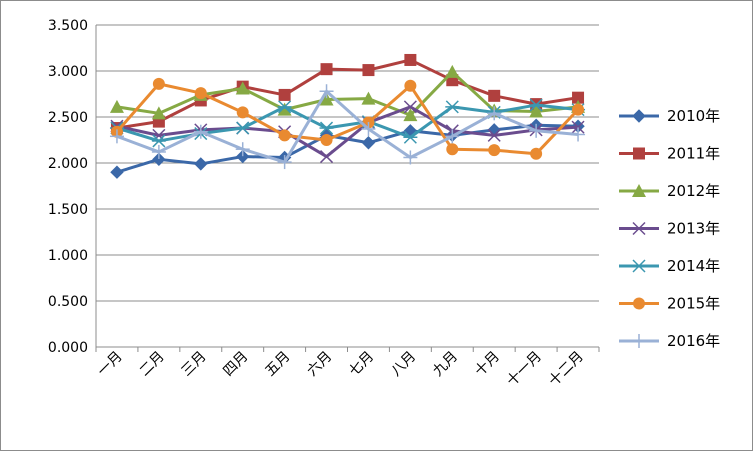 The width and height of the screenshot is (753, 452). Describe the element at coordinates (693, 154) in the screenshot. I see `legend-label: 2011年` at that location.